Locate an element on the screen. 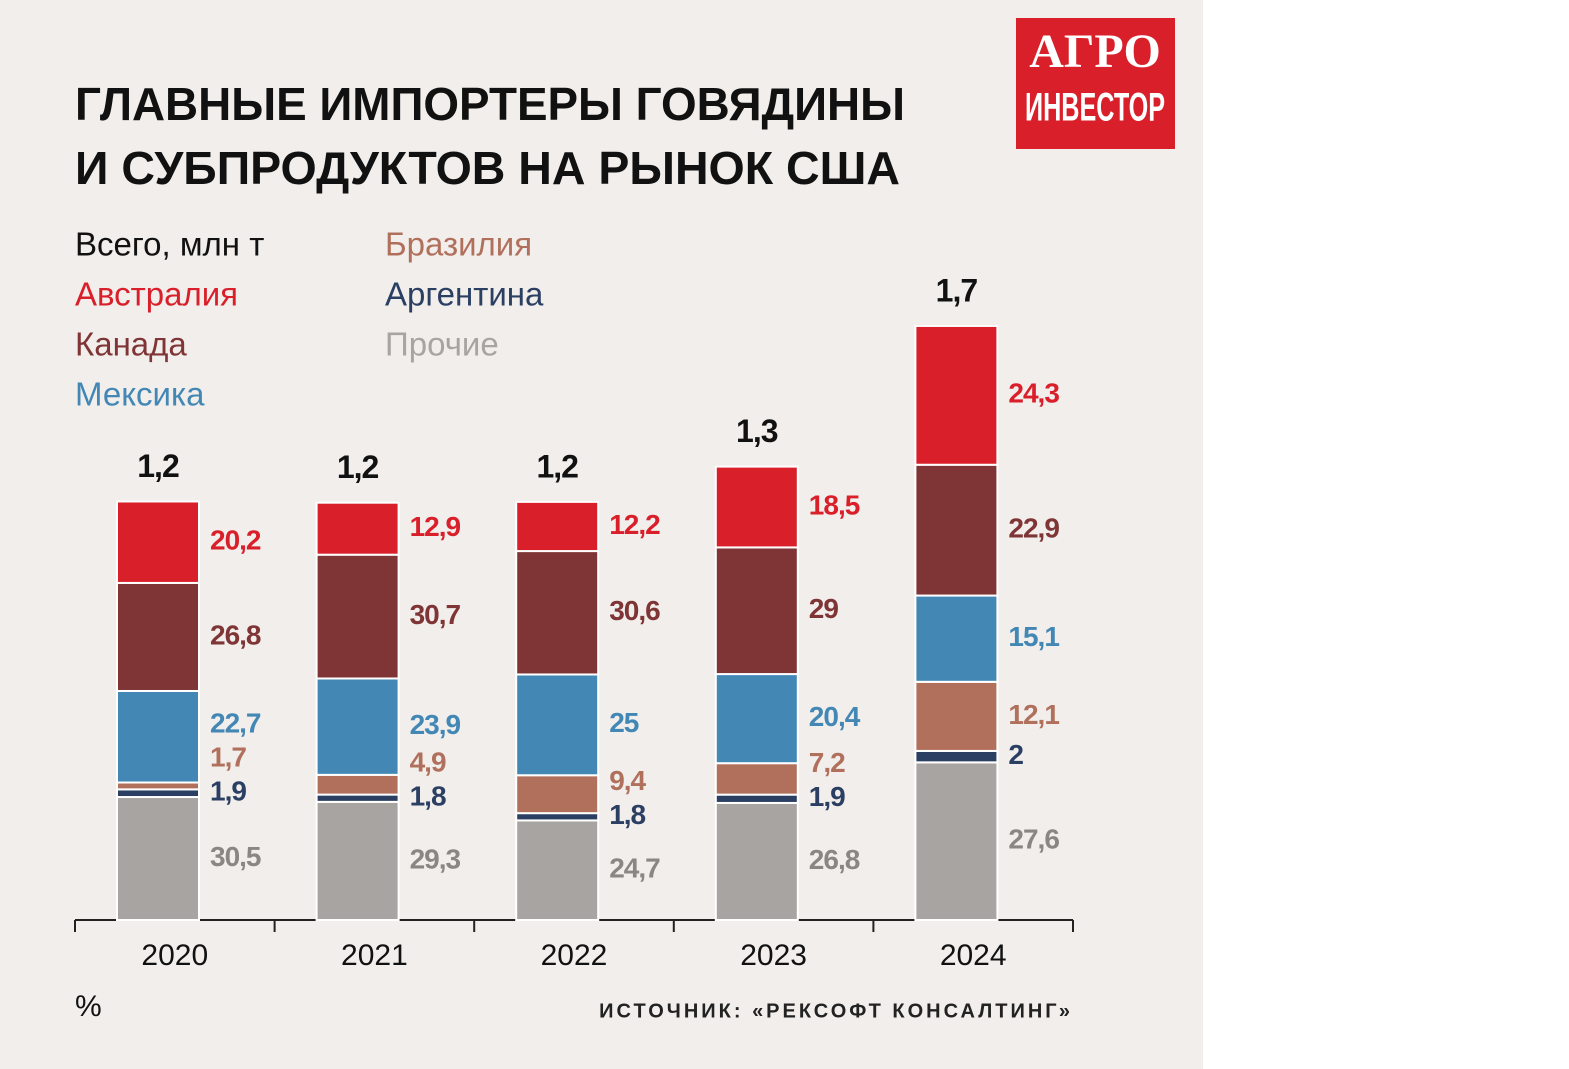 The height and width of the screenshot is (1069, 1569). value-label: 30,5 is located at coordinates (235, 856).